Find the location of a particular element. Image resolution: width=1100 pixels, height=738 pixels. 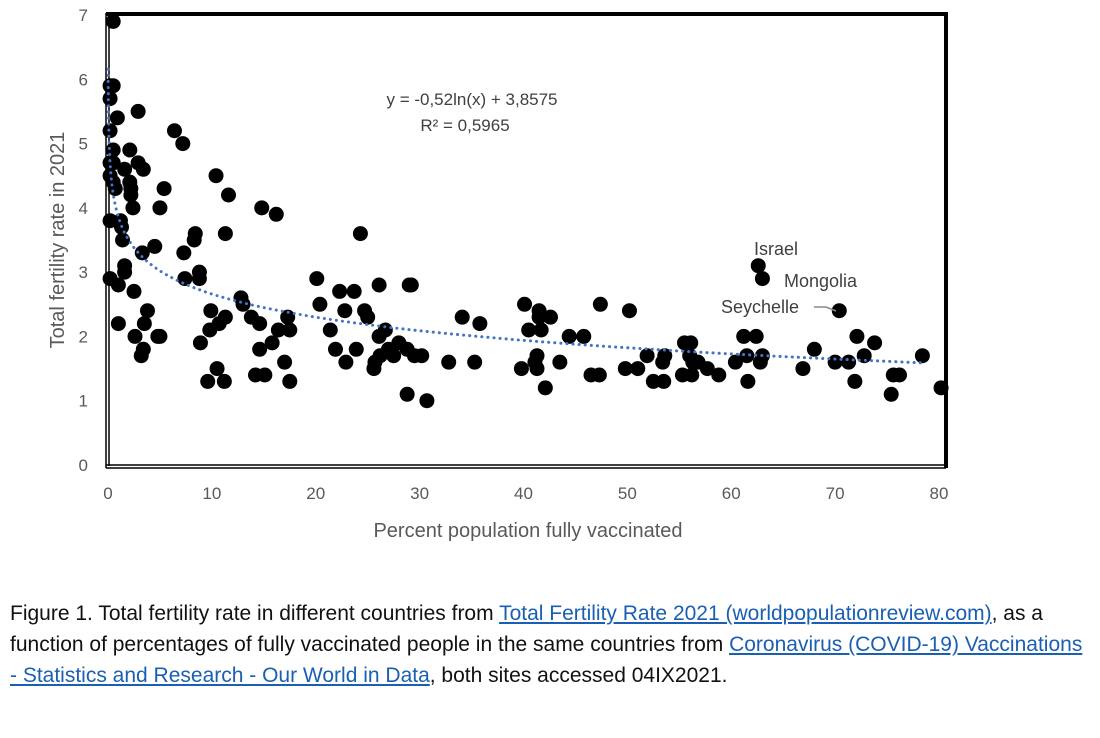

annotation-seychelle: Seychelle is located at coordinates (760, 307).